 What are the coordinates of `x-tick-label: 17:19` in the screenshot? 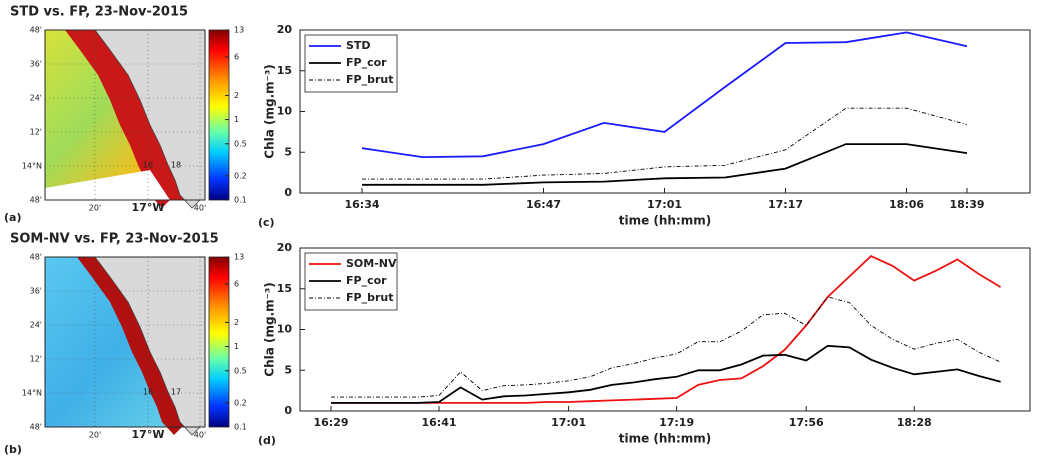 It's located at (676, 422).